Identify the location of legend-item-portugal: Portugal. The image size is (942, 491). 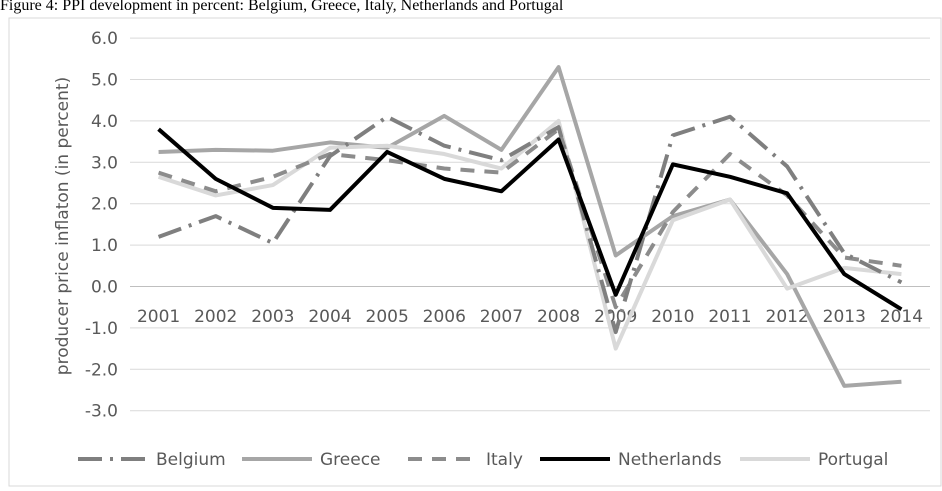
(814, 460).